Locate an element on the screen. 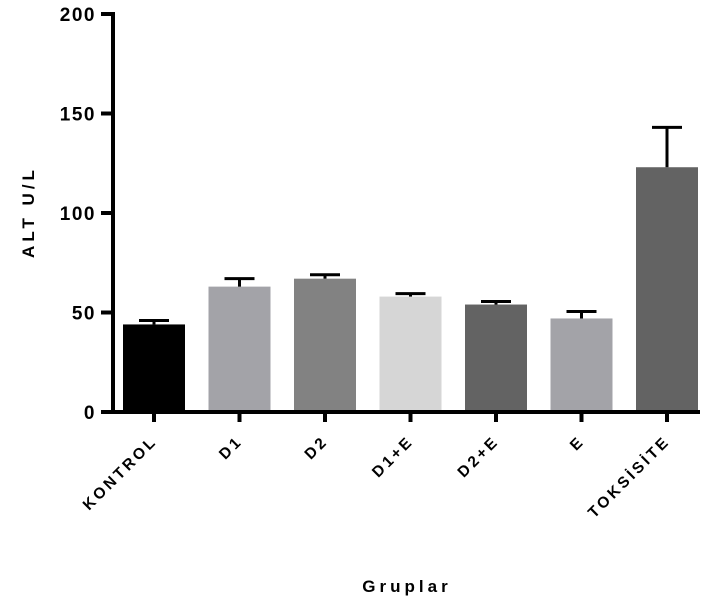  x-tick-label: KONTROL is located at coordinates (120, 473).